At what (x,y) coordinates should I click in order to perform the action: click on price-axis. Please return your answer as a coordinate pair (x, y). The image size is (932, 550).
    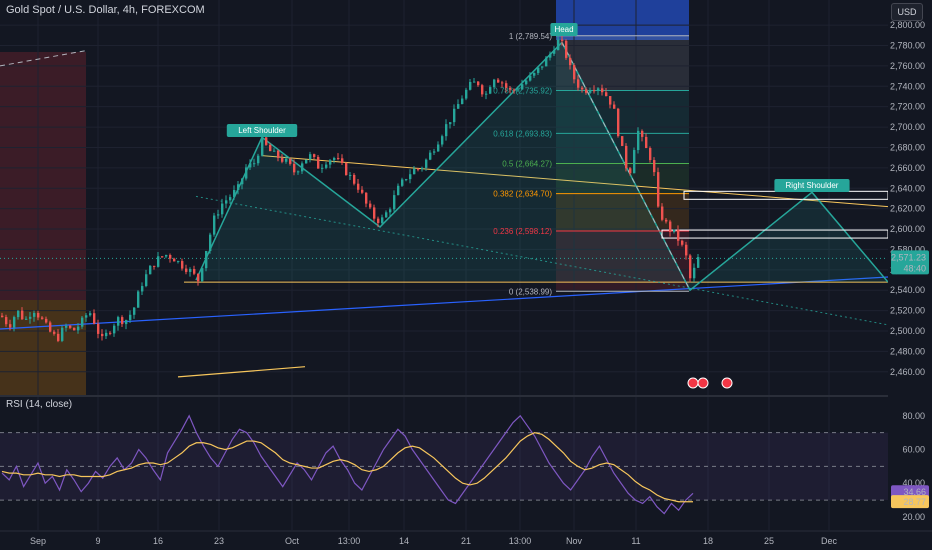
    Looking at the image, I should click on (910, 275).